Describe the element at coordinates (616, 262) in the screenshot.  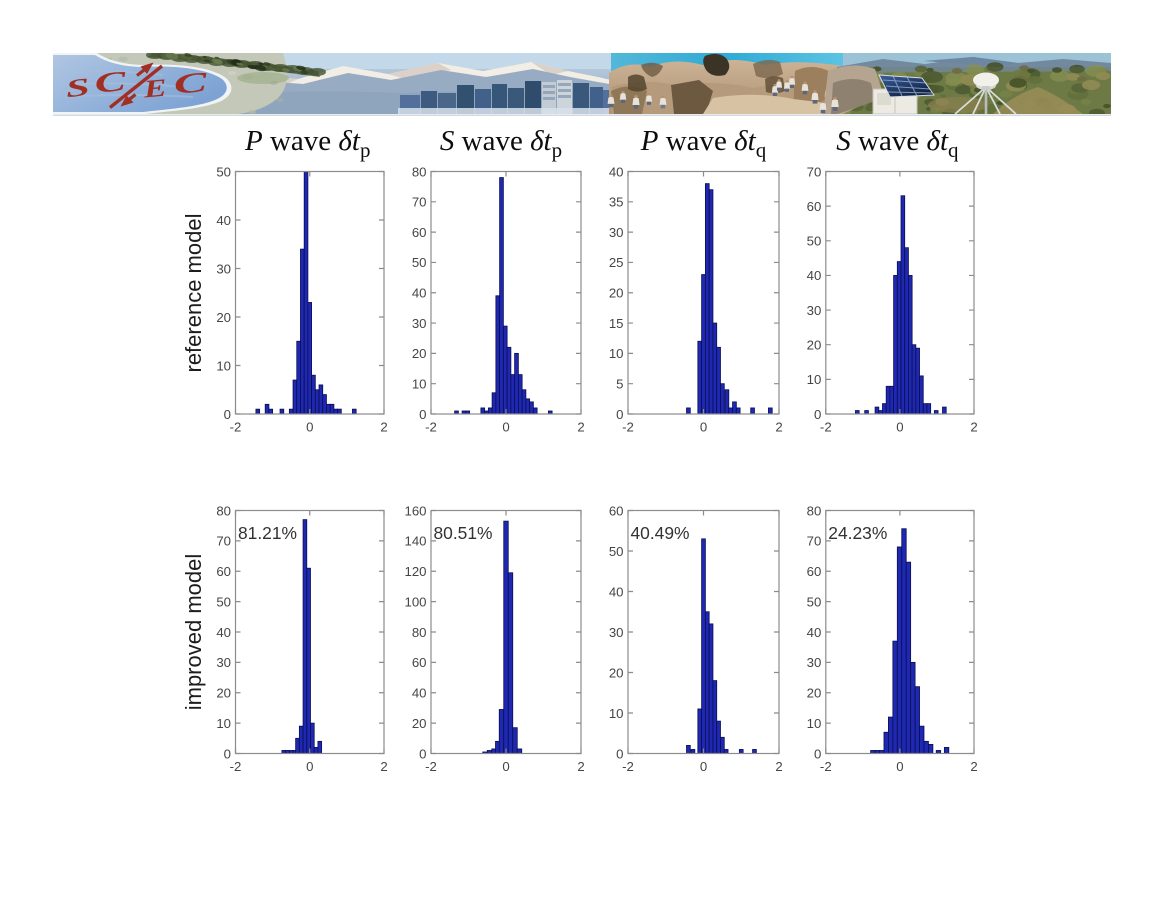
I see `svg-text: 25` at that location.